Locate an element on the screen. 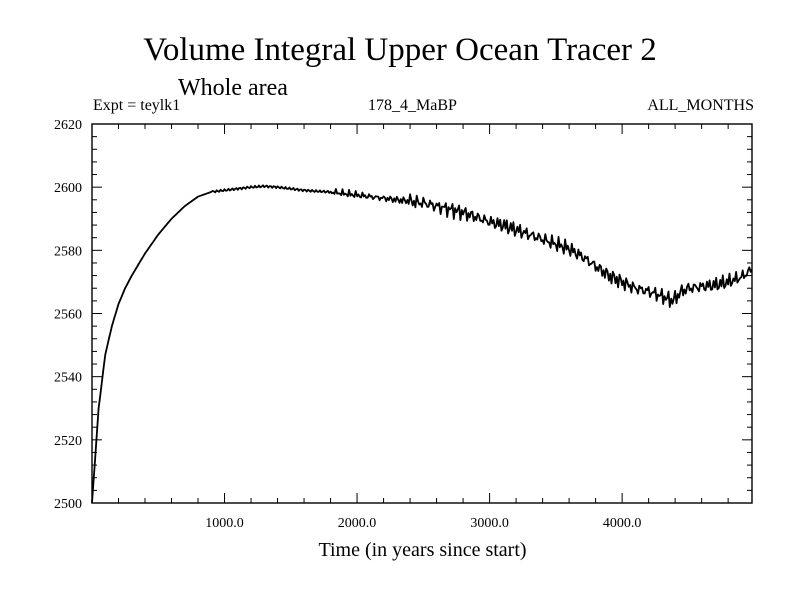 The image size is (800, 600). chart-subtitle: Whole area is located at coordinates (233, 88).